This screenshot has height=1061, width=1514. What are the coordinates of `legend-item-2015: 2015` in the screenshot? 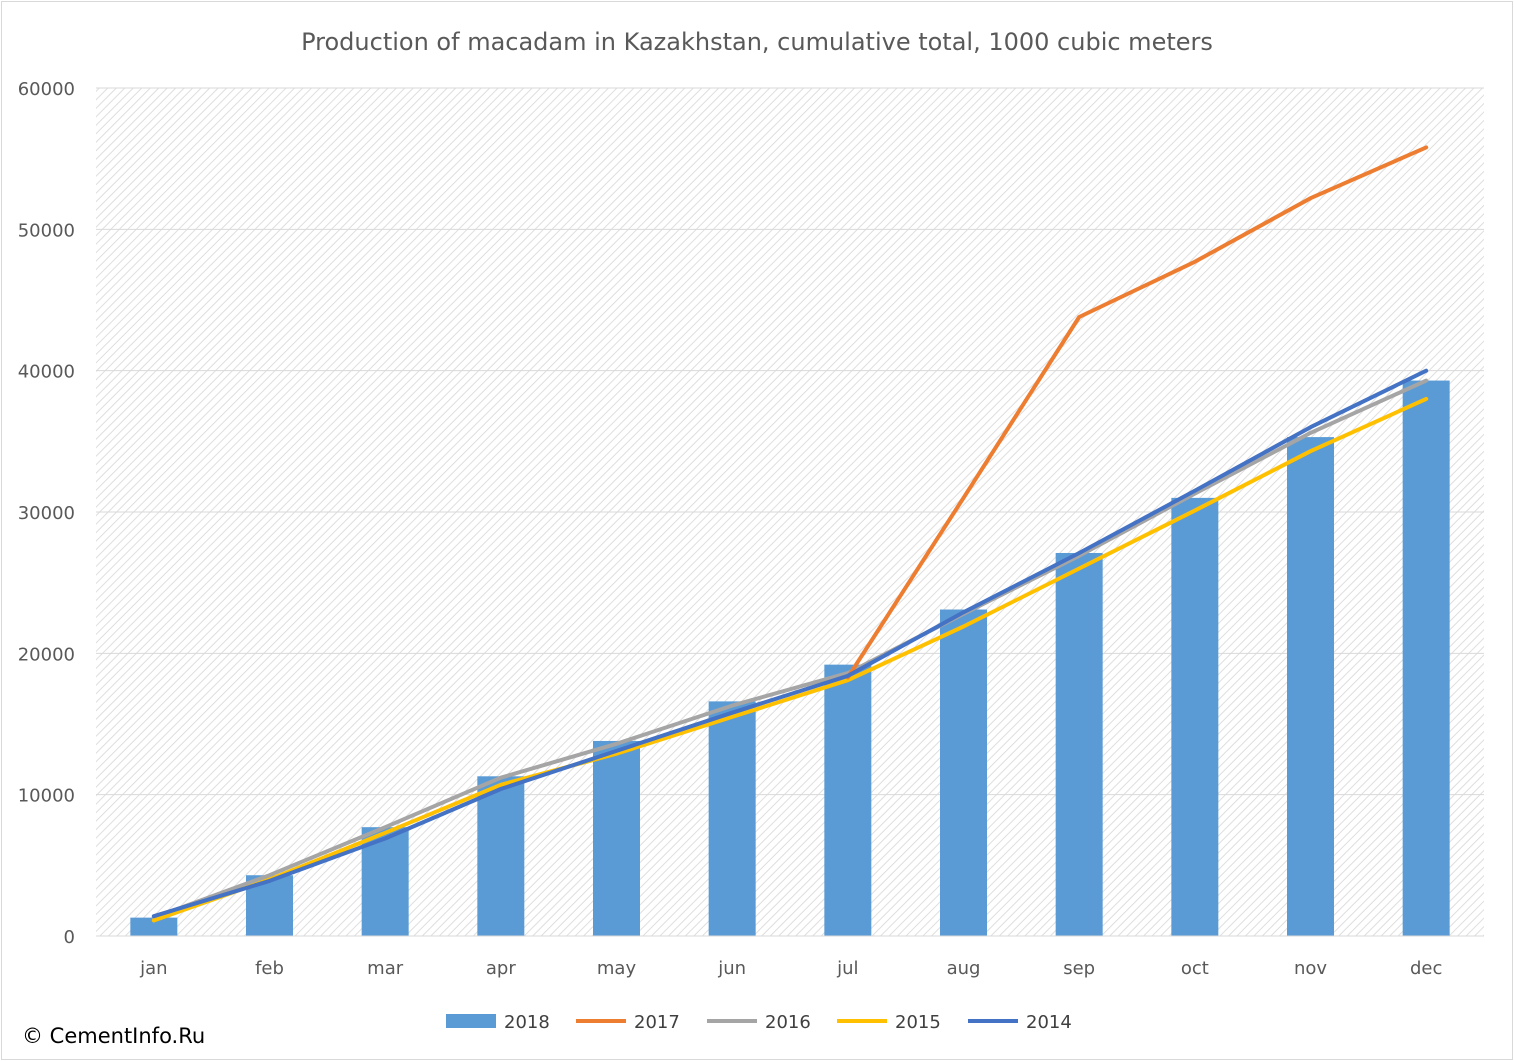 It's located at (889, 1022).